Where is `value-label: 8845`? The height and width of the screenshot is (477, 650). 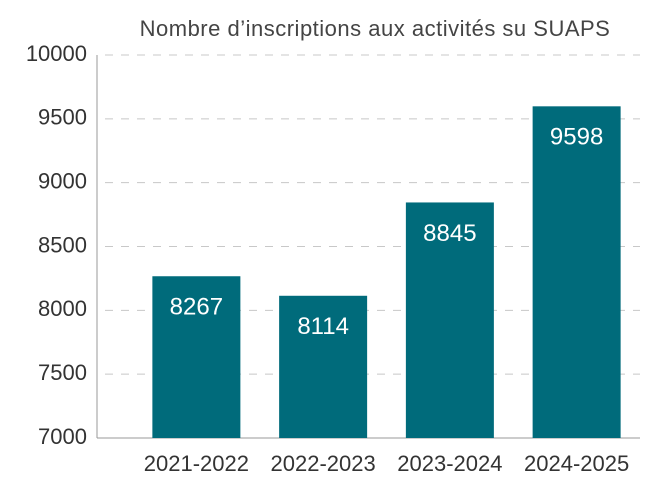 value-label: 8845 is located at coordinates (449, 233).